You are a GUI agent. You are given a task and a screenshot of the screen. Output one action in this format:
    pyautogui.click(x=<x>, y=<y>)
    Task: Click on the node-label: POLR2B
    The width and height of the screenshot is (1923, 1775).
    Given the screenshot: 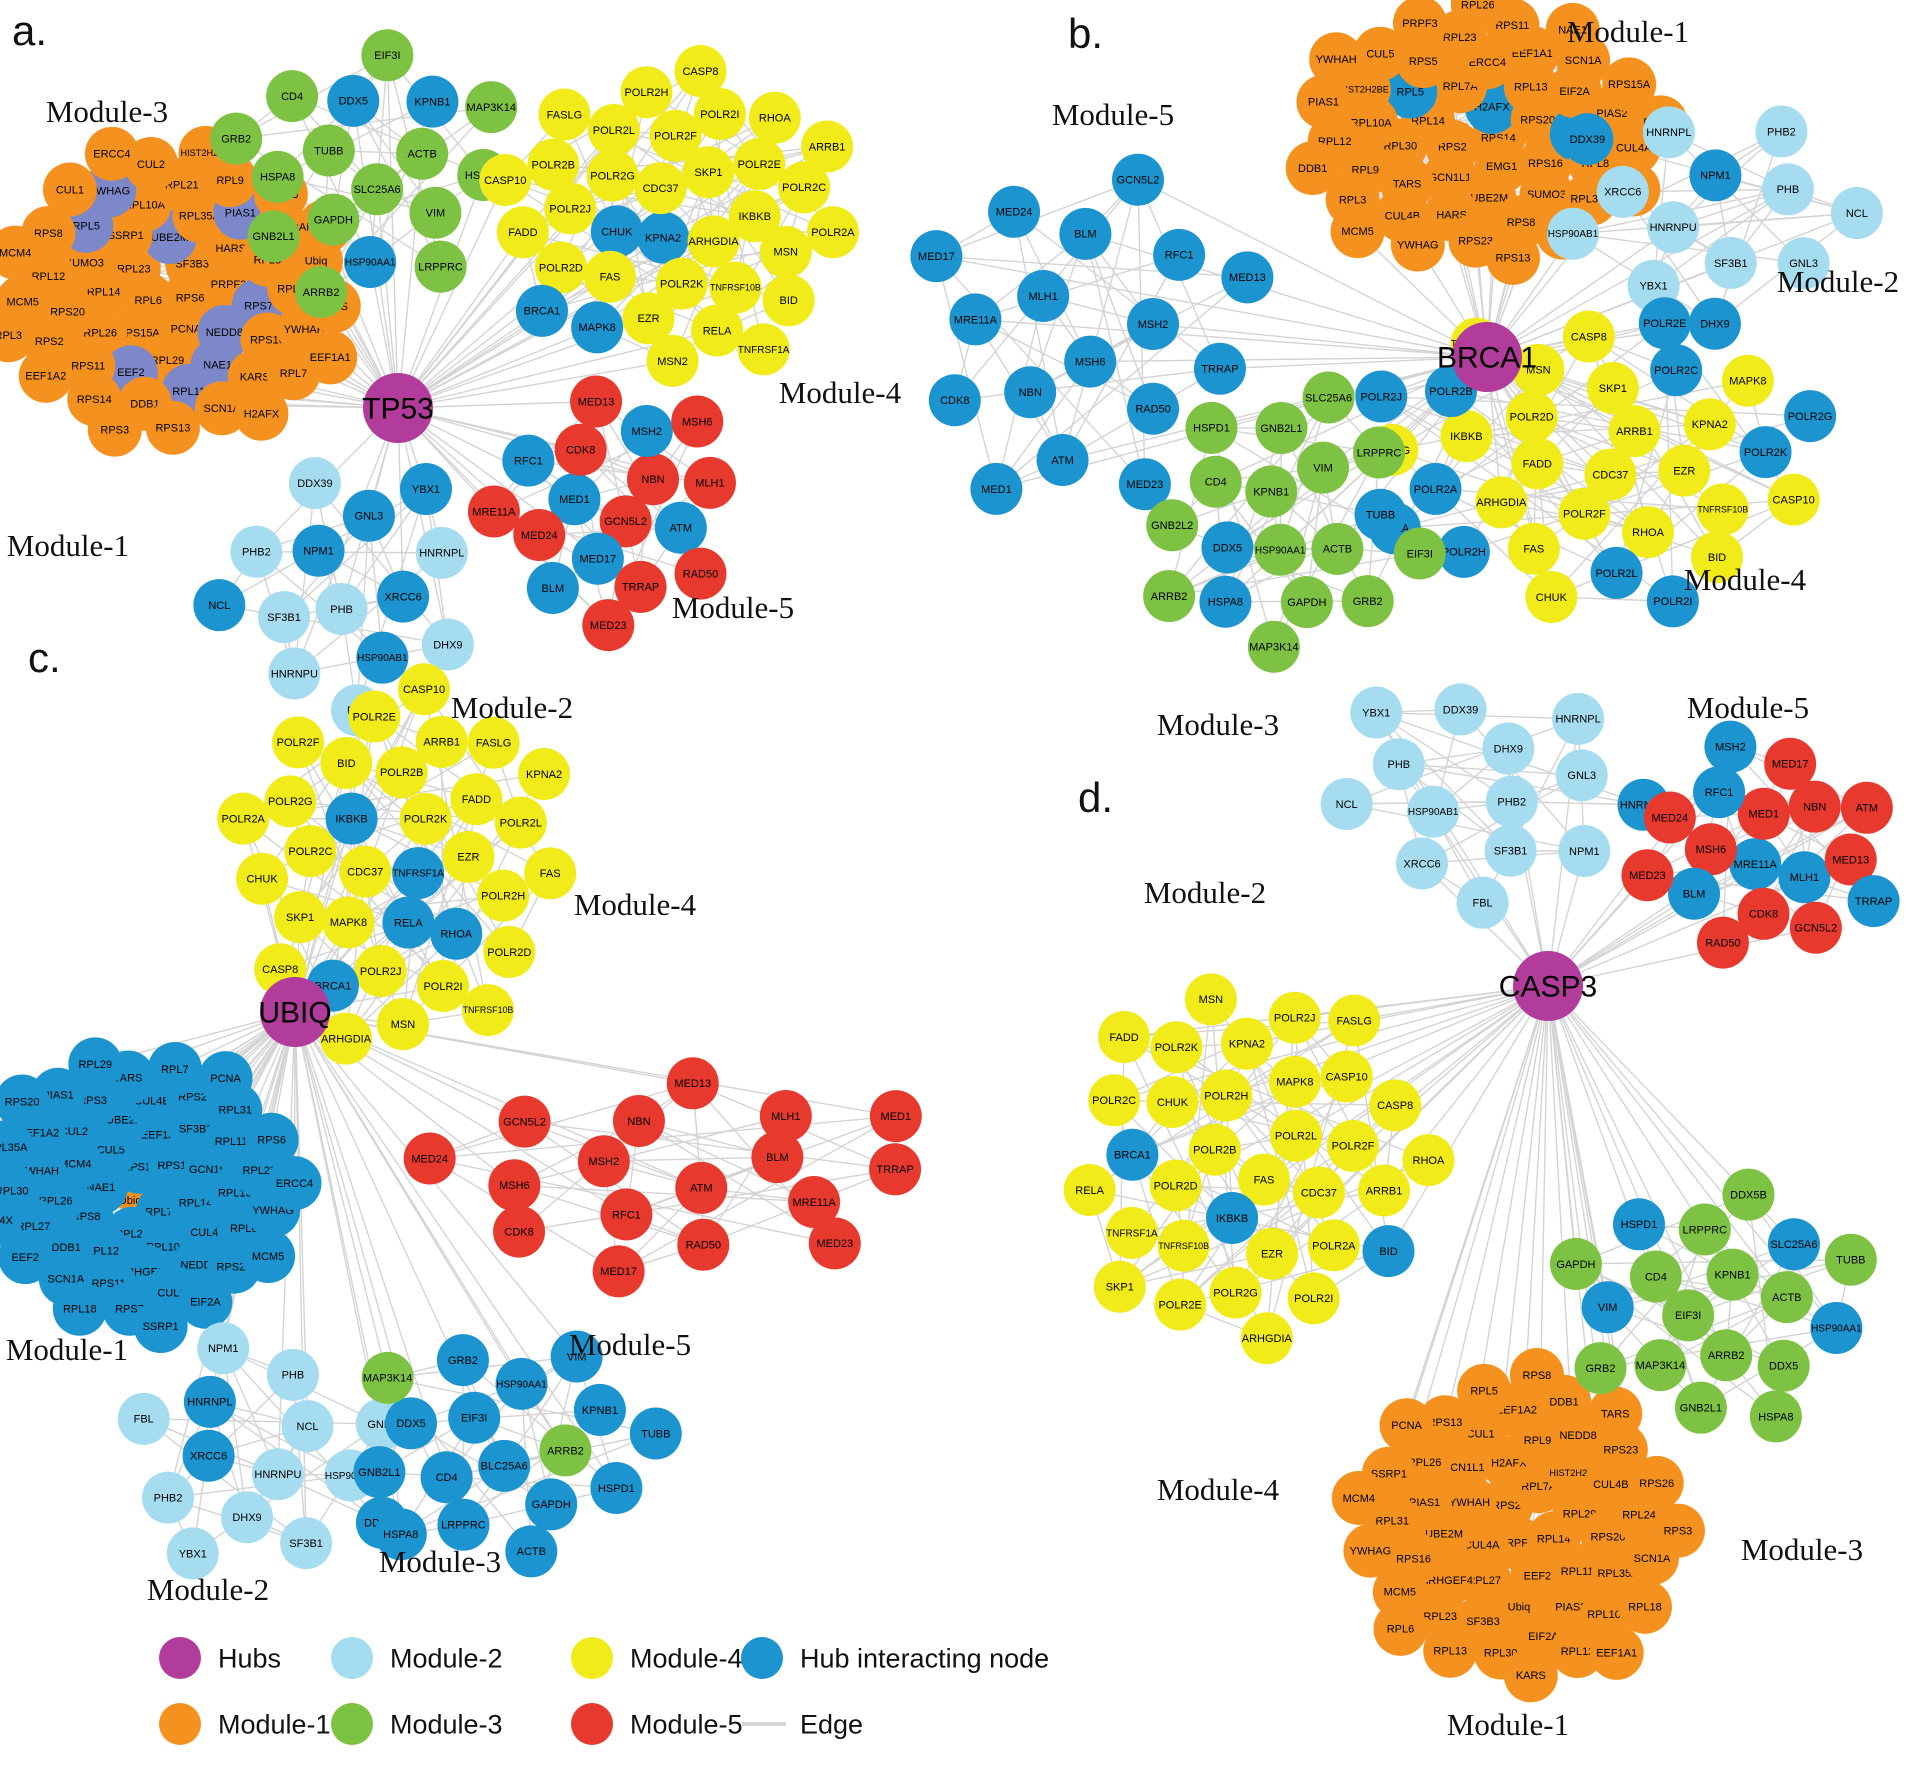 What is the action you would take?
    pyautogui.click(x=1450, y=392)
    